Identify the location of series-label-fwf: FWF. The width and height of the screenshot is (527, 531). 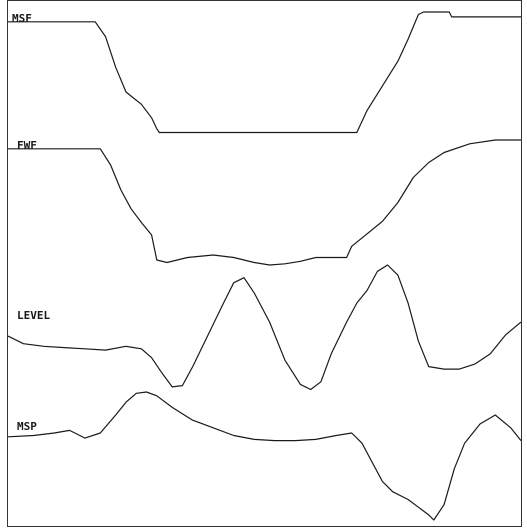
(27, 145).